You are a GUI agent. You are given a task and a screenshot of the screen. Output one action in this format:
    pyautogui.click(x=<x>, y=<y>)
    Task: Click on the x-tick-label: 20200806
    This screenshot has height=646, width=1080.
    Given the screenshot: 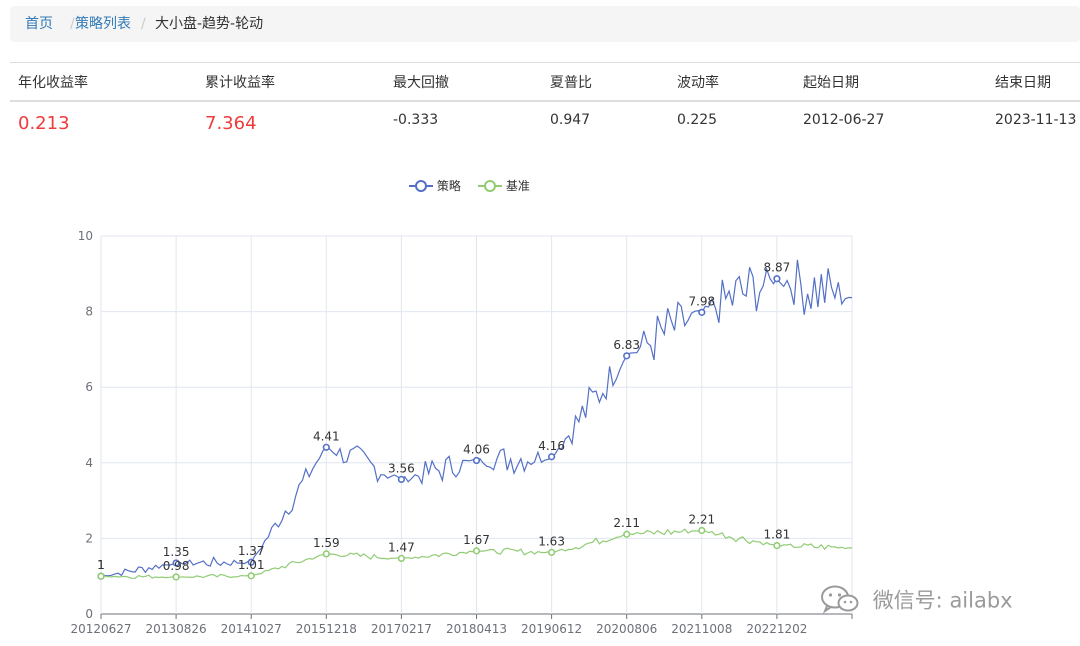 What is the action you would take?
    pyautogui.click(x=626, y=629)
    